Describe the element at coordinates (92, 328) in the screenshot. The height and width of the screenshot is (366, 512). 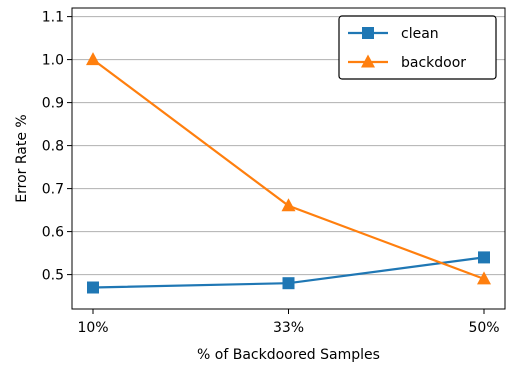
I see `x-tick-label: 10%` at that location.